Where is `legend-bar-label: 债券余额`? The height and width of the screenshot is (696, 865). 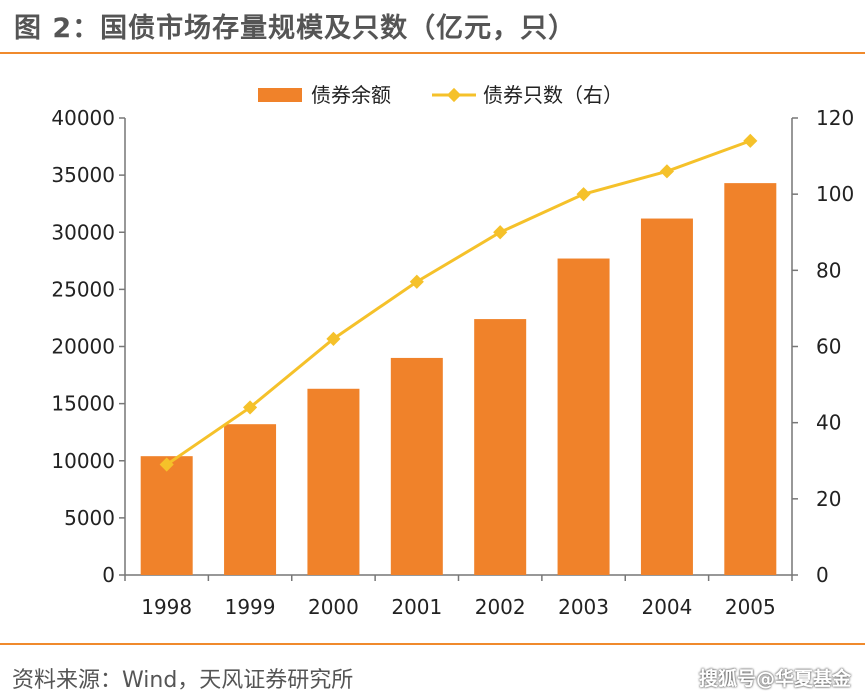 legend-bar-label: 债券余额 is located at coordinates (351, 95).